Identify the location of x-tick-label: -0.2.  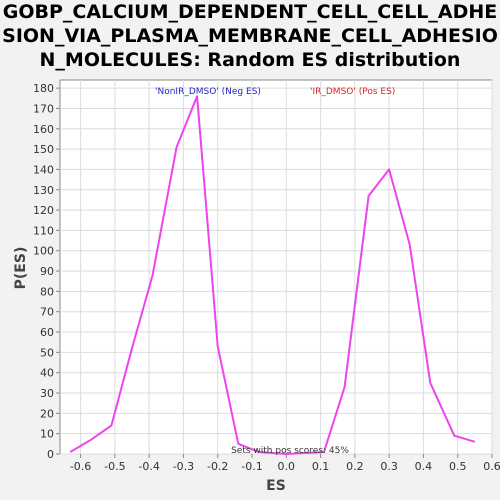
(217, 466).